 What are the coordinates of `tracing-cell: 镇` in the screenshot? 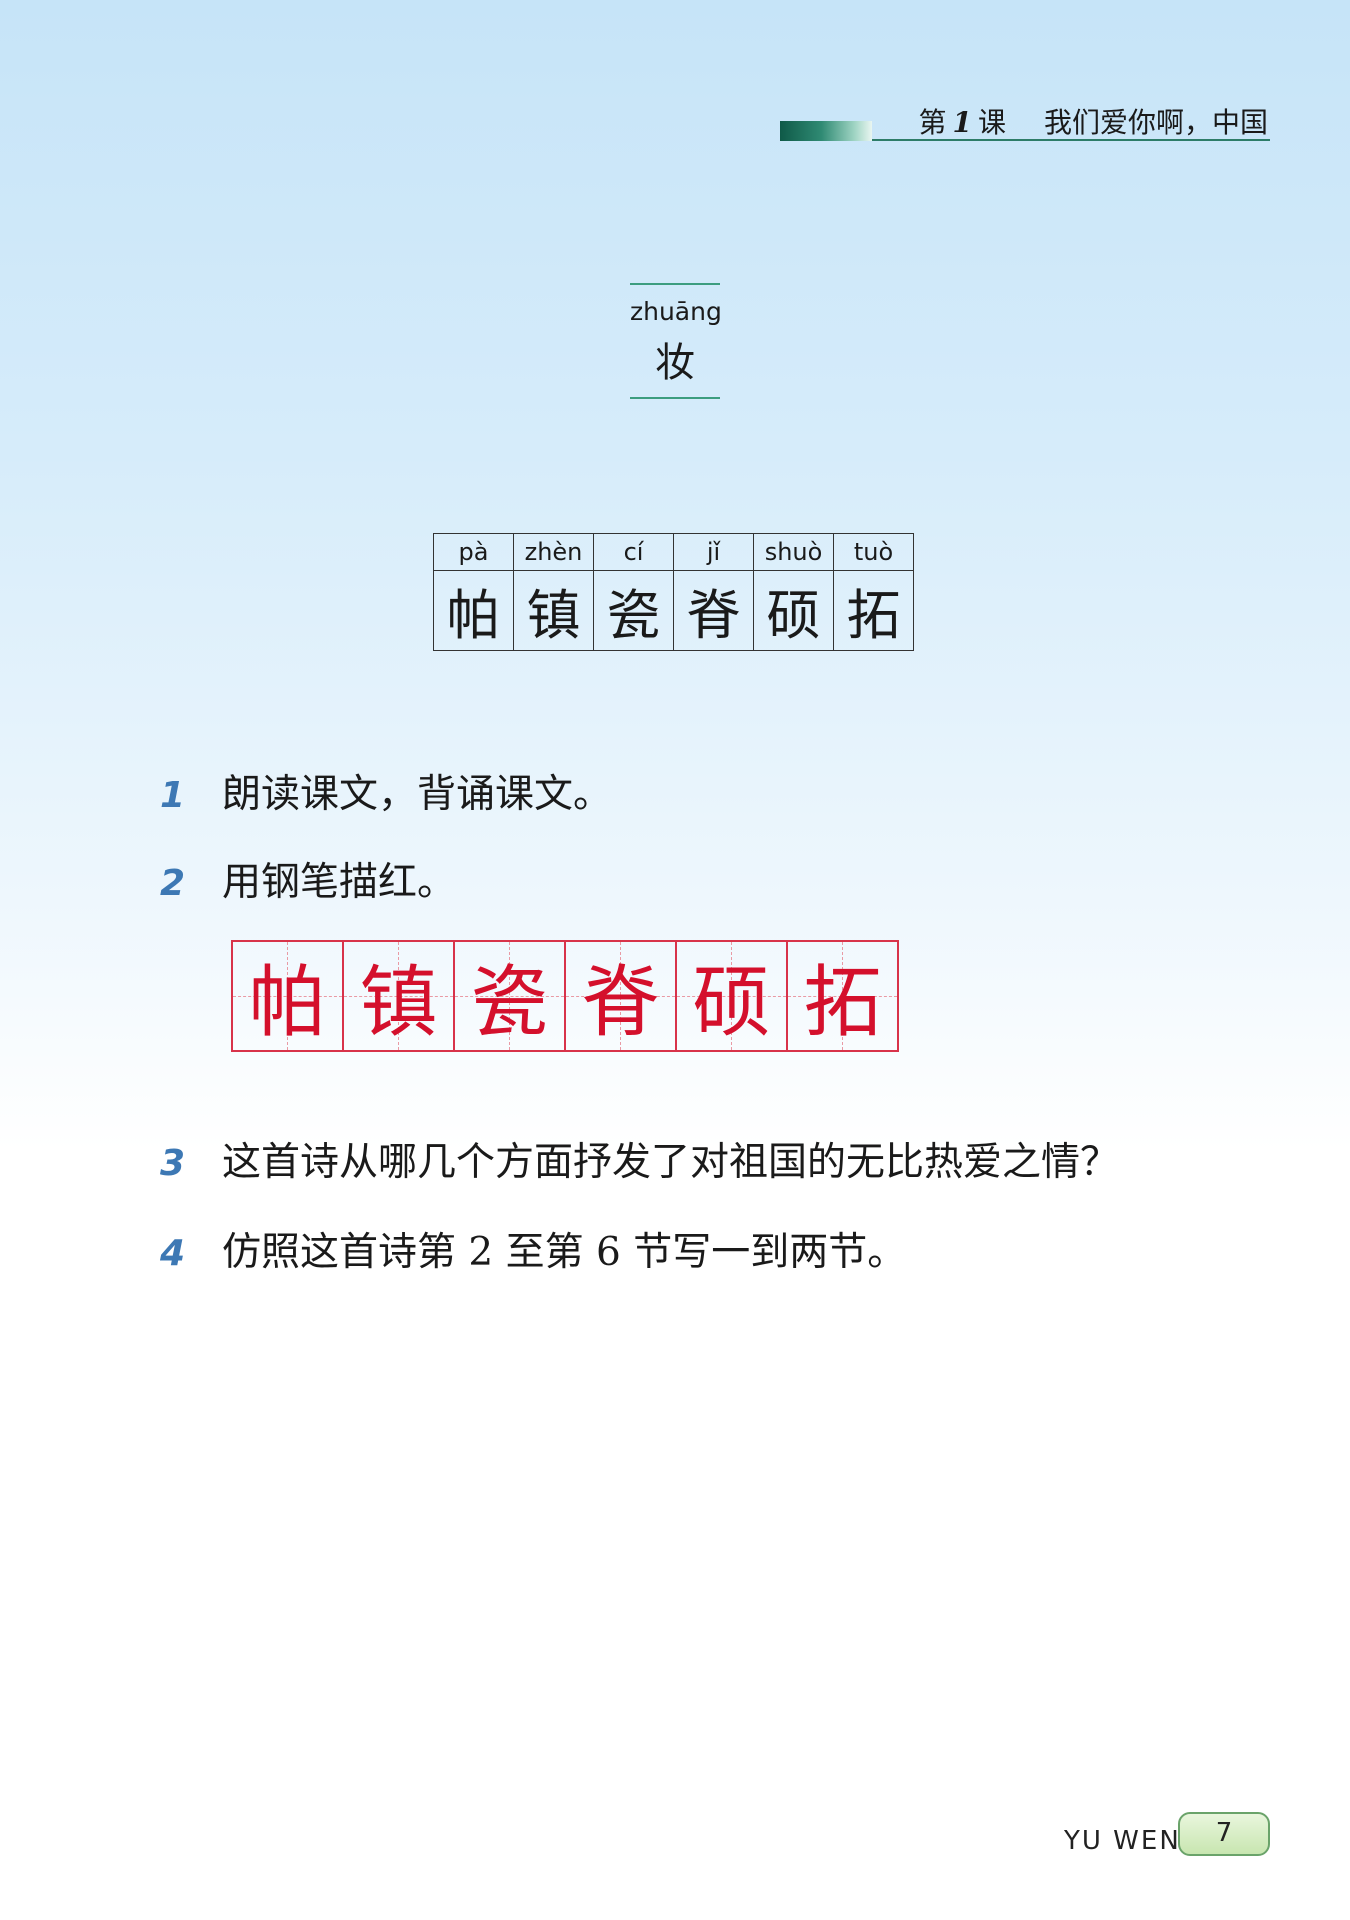 It's located at (399, 996).